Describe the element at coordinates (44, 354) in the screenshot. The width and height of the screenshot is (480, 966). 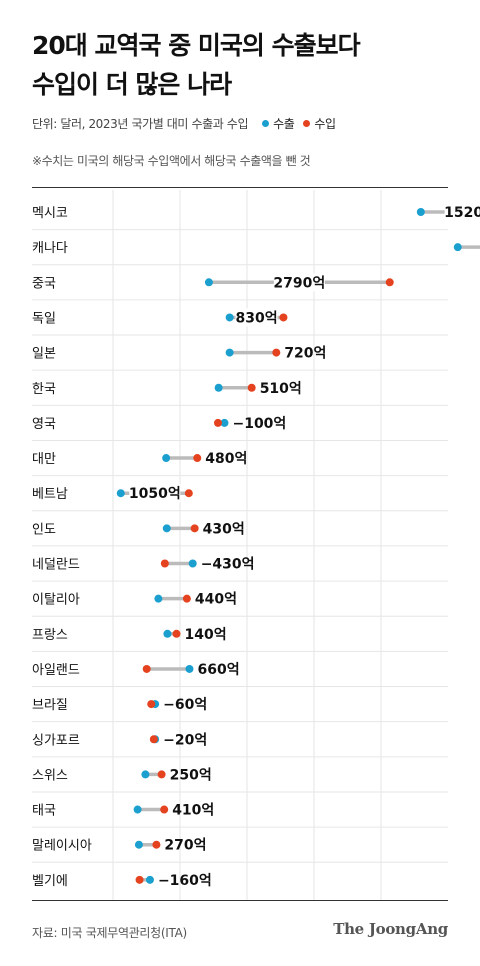
I see `country-label: 일본` at that location.